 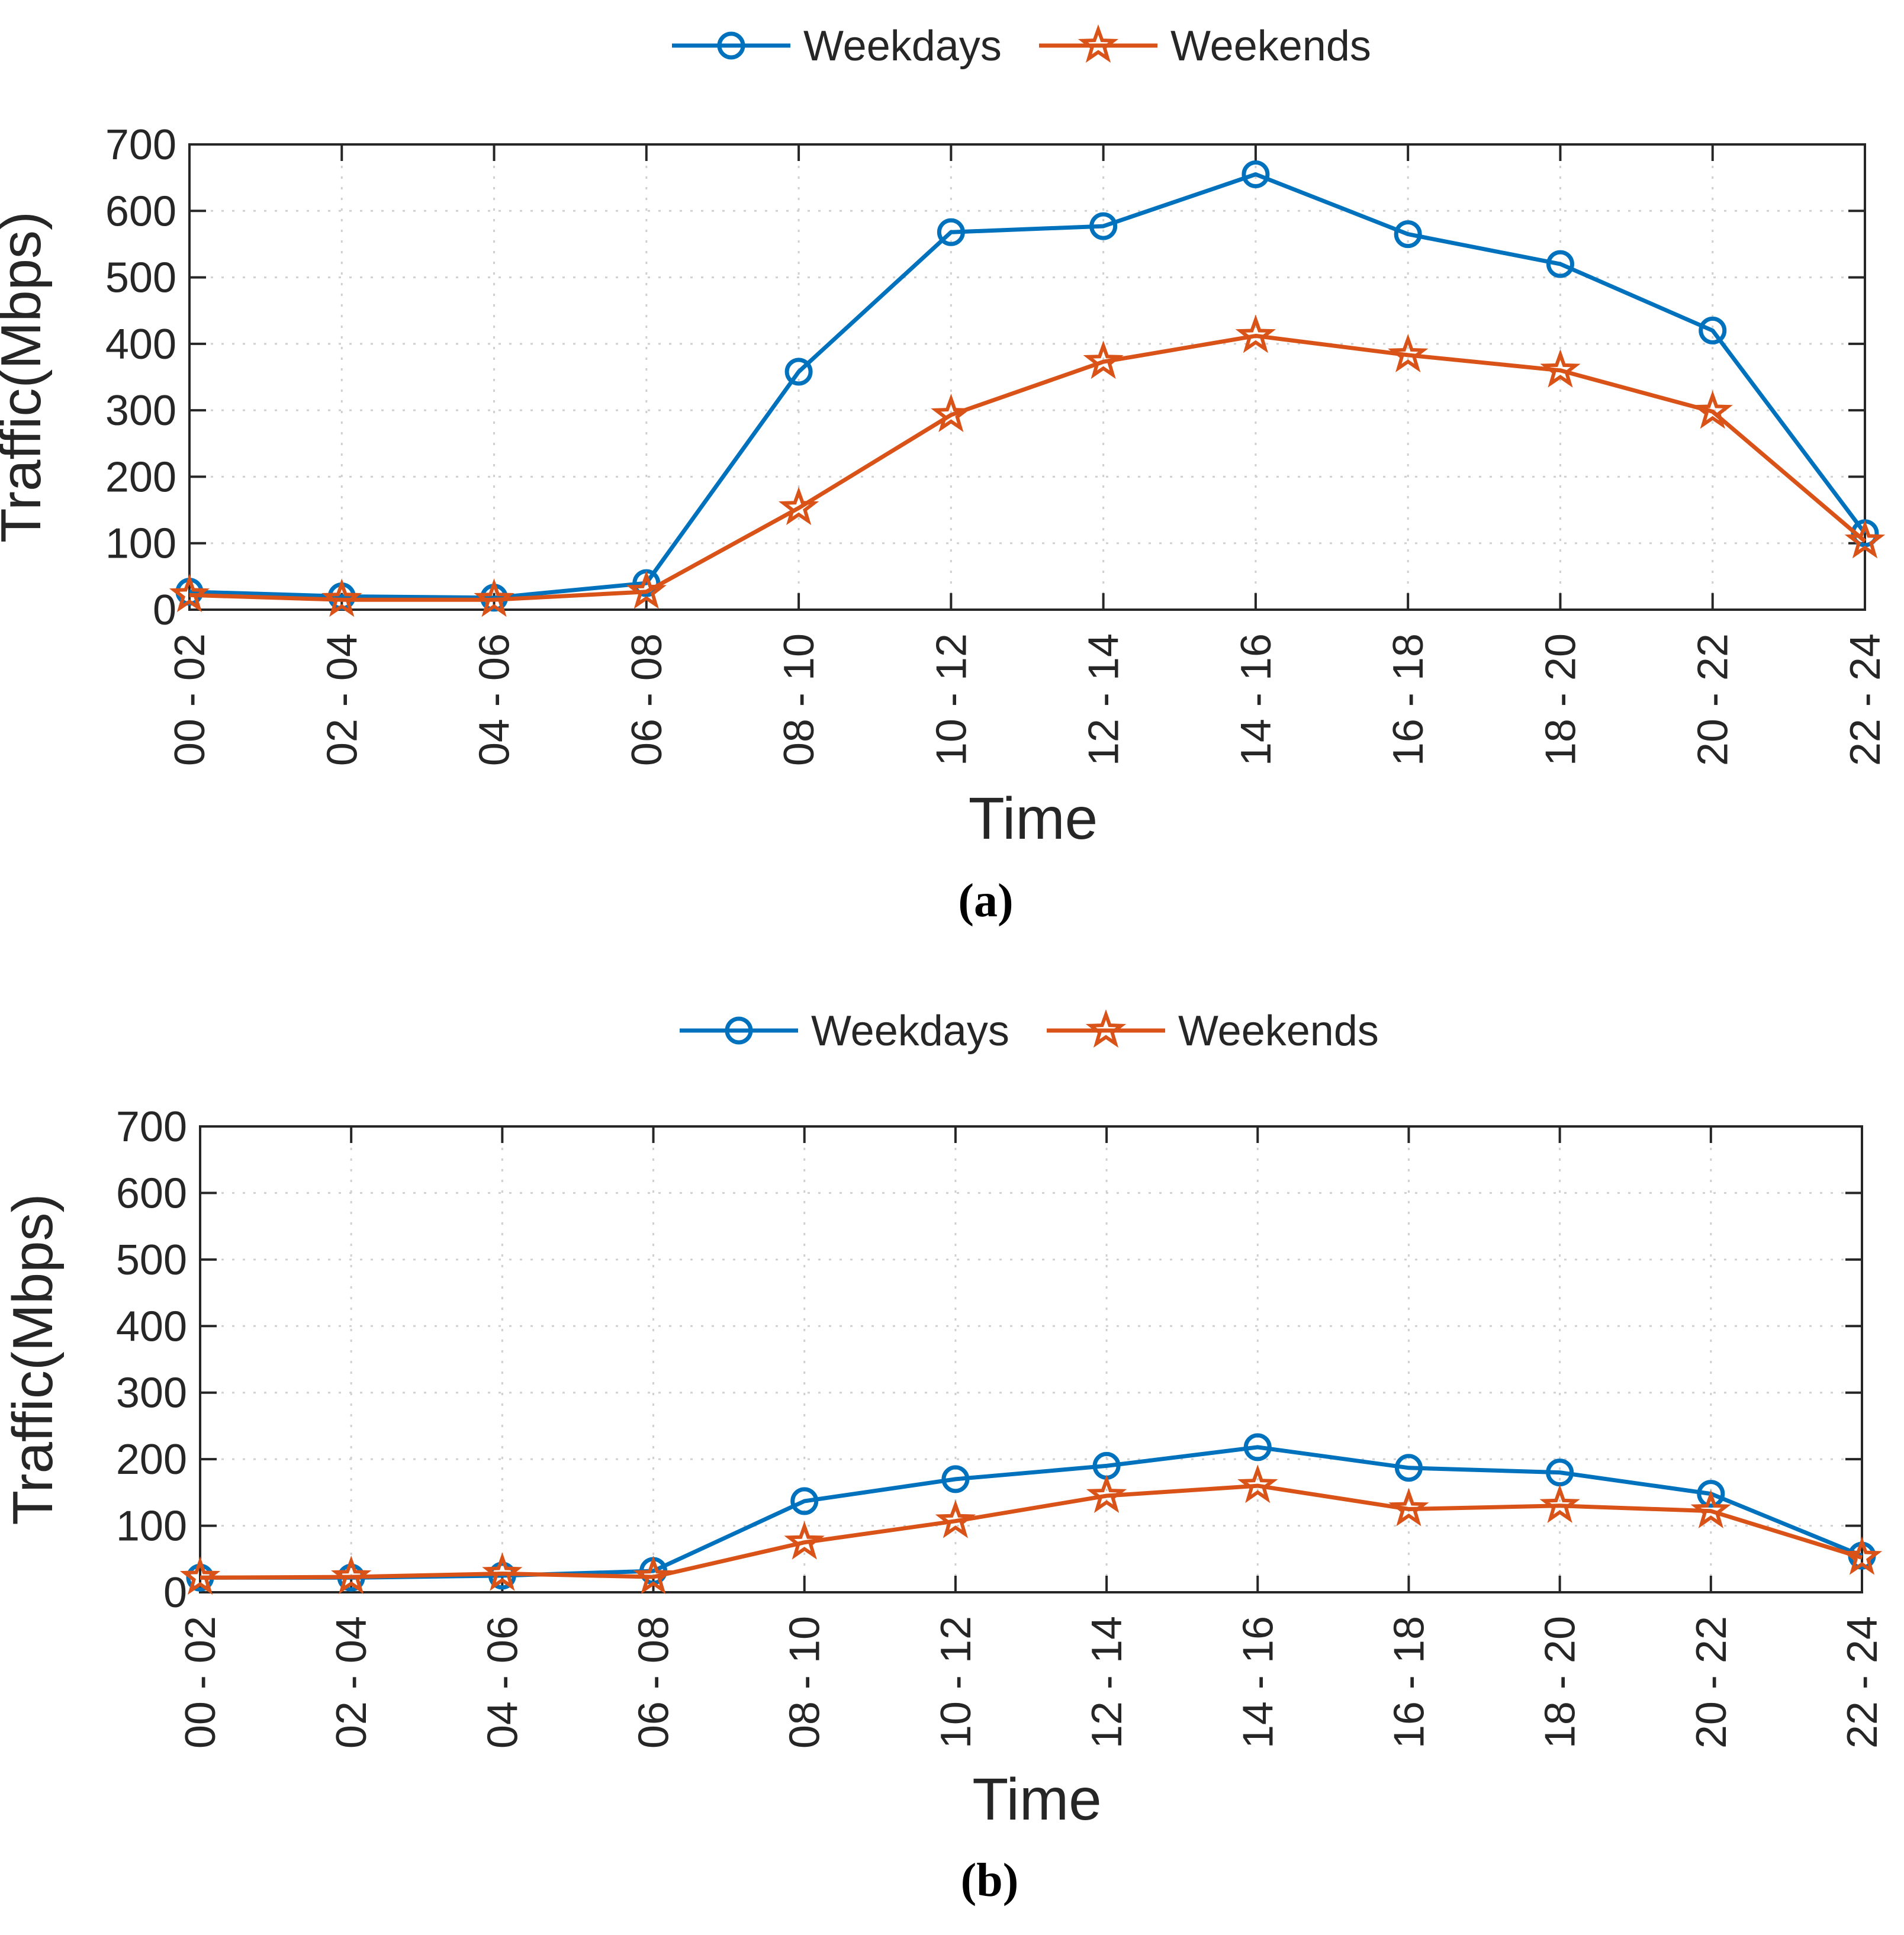 I want to click on series-weekdays, so click(x=1031, y=1512).